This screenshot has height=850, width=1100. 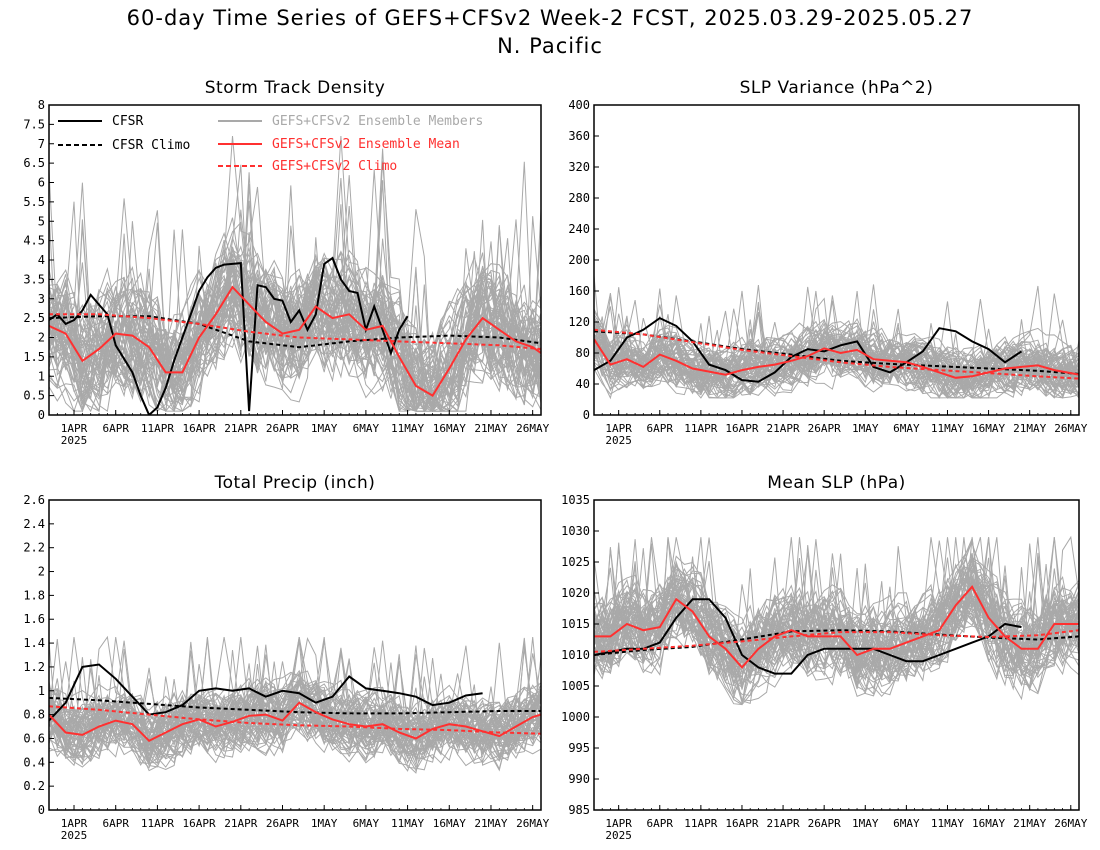 I want to click on y-tick-label: 320, so click(x=579, y=167).